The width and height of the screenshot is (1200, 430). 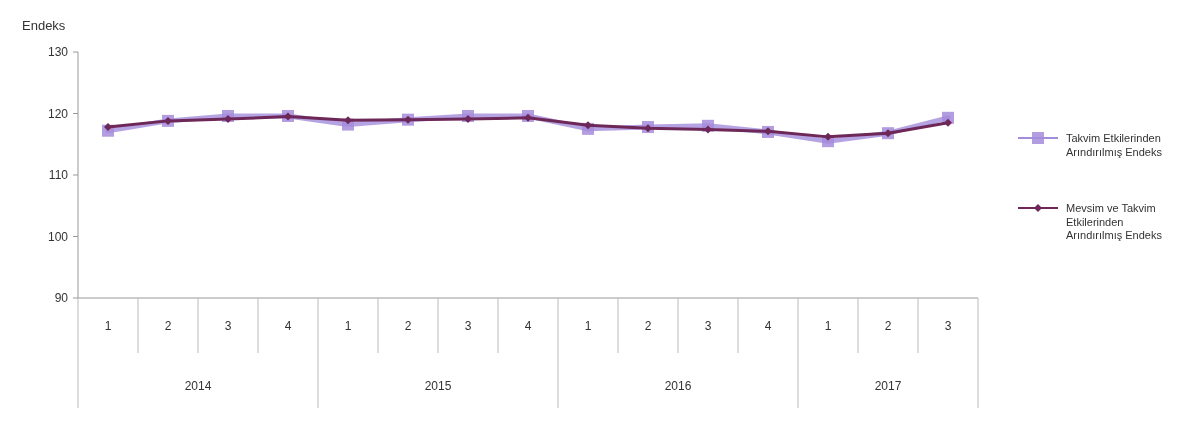 I want to click on y-tick-label: 90, so click(x=61, y=298).